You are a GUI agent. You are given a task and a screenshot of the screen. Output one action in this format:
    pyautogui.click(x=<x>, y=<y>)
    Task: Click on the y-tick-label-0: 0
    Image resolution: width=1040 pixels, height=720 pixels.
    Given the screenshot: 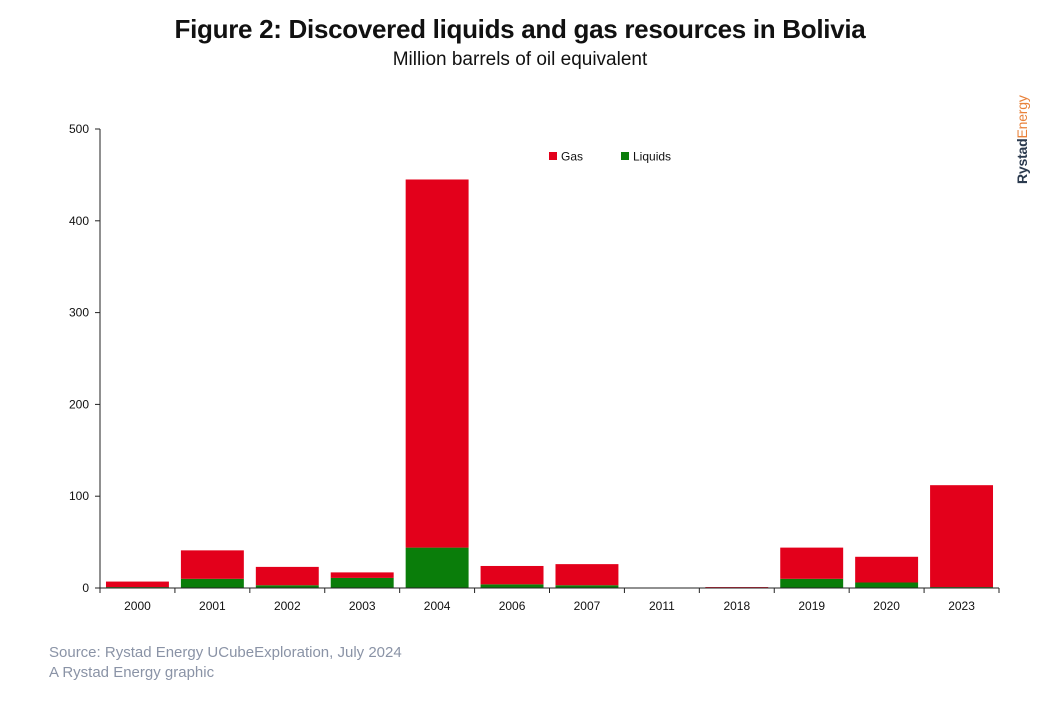 What is the action you would take?
    pyautogui.click(x=85, y=588)
    